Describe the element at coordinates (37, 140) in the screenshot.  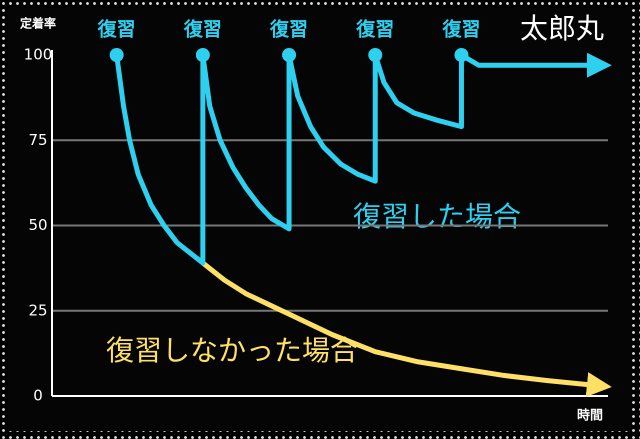
I see `y-tick-label: 75` at that location.